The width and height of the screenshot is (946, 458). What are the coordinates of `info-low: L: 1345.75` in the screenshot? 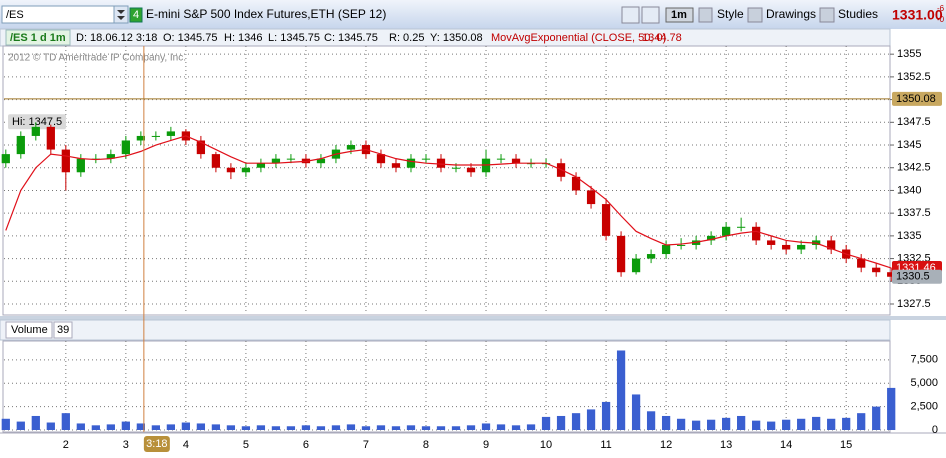 It's located at (294, 38).